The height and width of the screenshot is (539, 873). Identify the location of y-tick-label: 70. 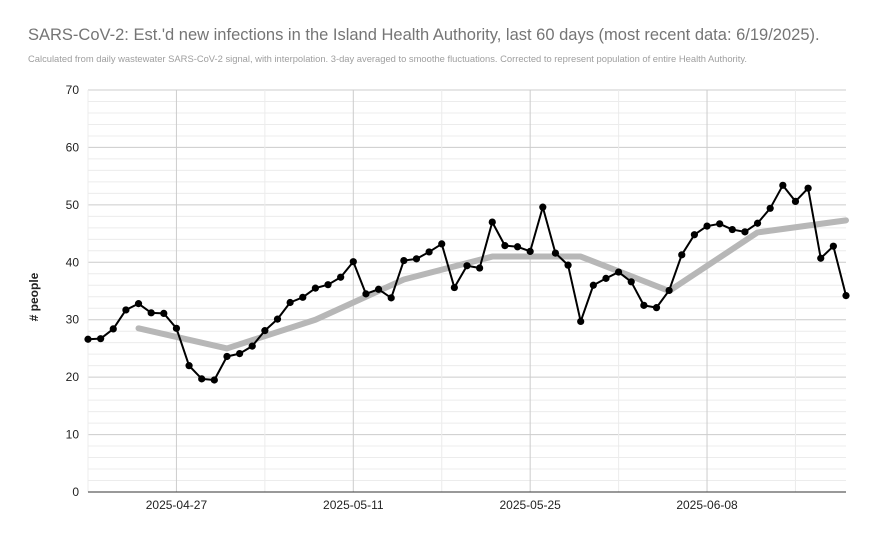
(73, 90).